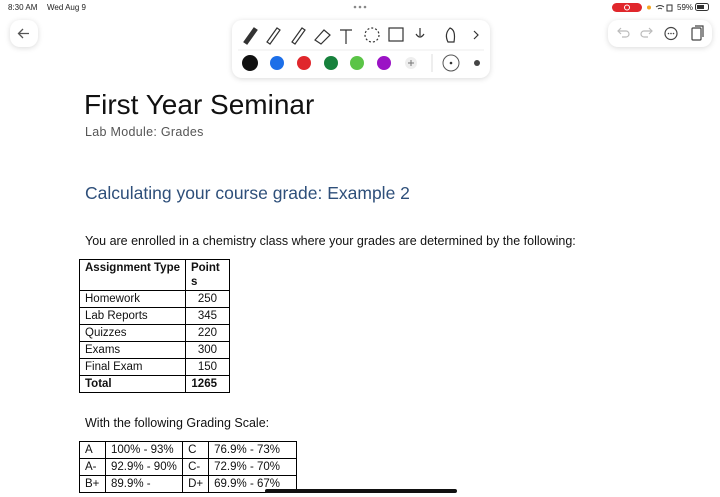 Image resolution: width=720 pixels, height=497 pixels. Describe the element at coordinates (642, 7) in the screenshot. I see `status-icons` at that location.